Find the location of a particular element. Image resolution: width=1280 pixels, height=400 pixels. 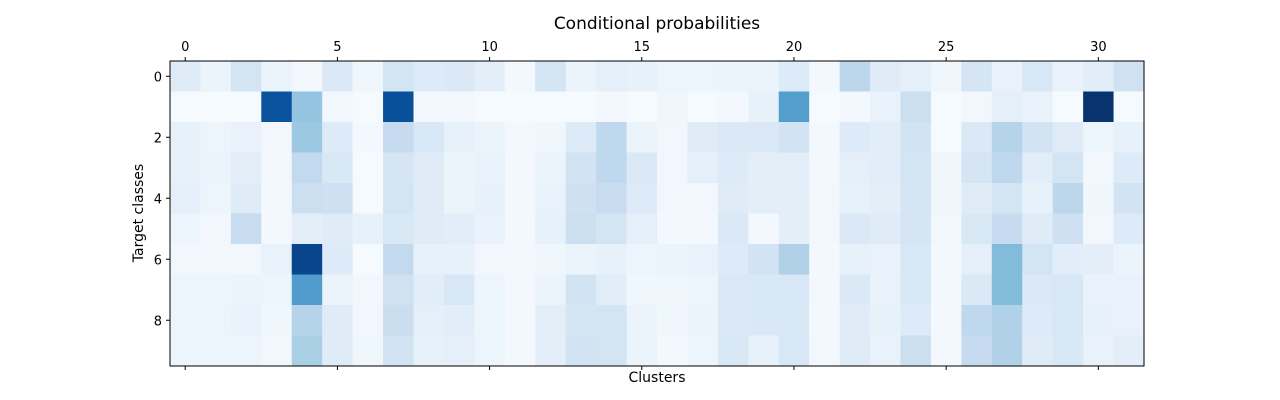

y-tick-label: 8 is located at coordinates (158, 321).